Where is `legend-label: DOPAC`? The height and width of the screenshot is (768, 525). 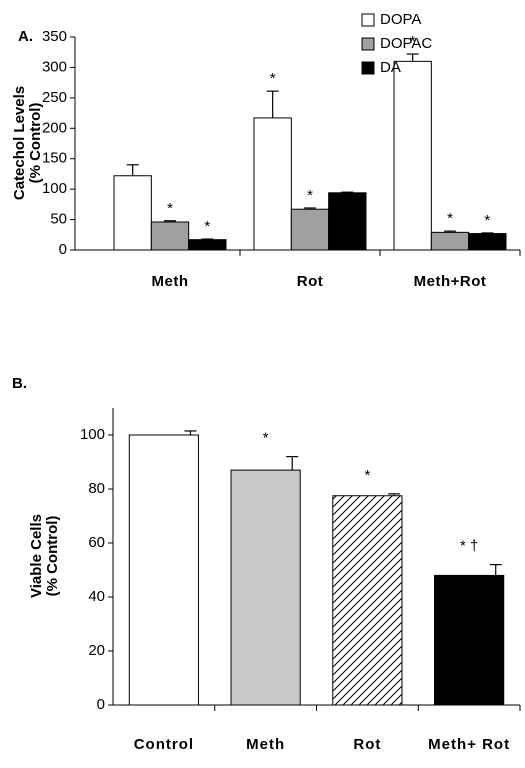
legend-label: DOPAC is located at coordinates (406, 43).